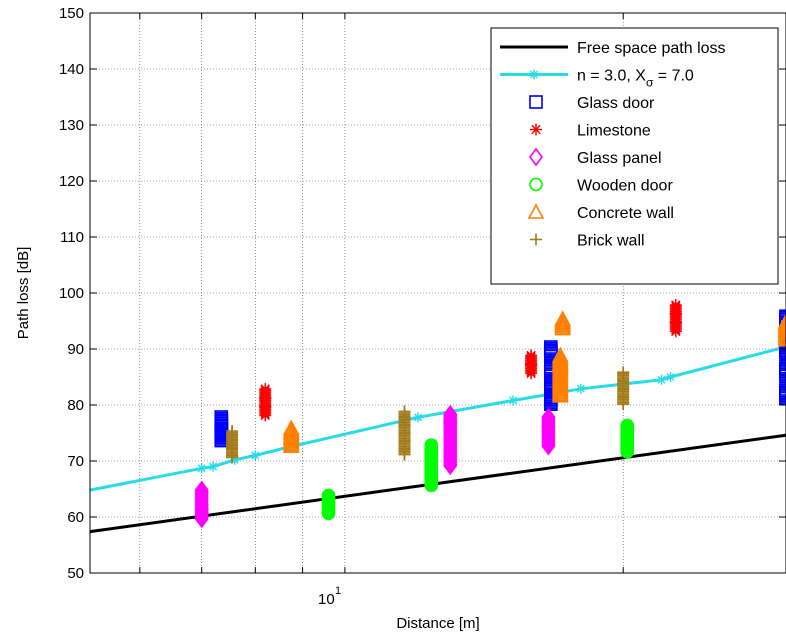  I want to click on y-tick-label: 140, so click(71, 69).